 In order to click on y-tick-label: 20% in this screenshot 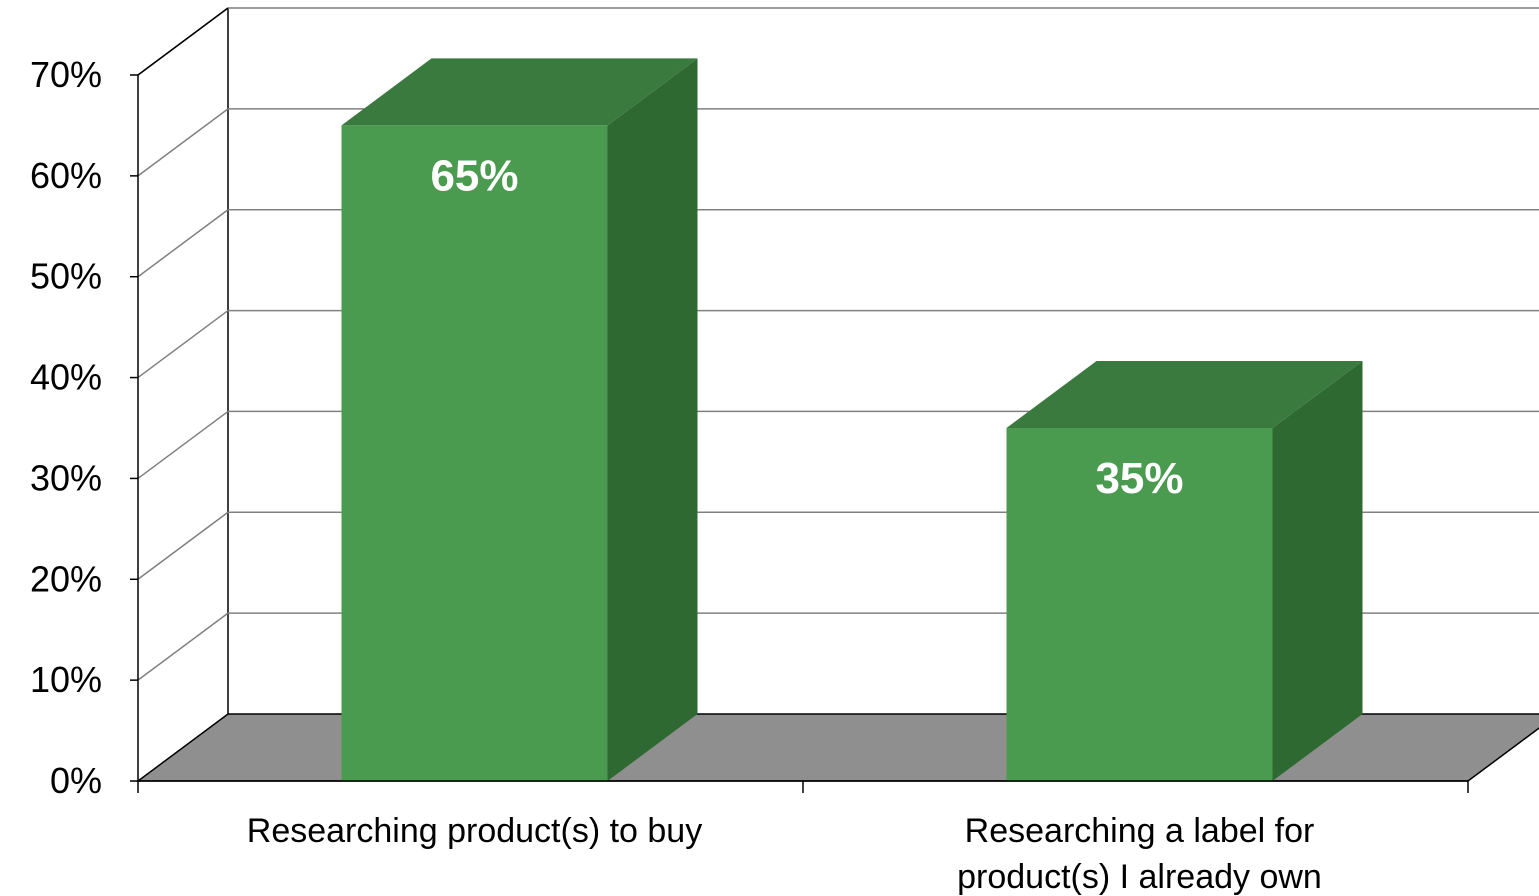, I will do `click(66, 578)`.